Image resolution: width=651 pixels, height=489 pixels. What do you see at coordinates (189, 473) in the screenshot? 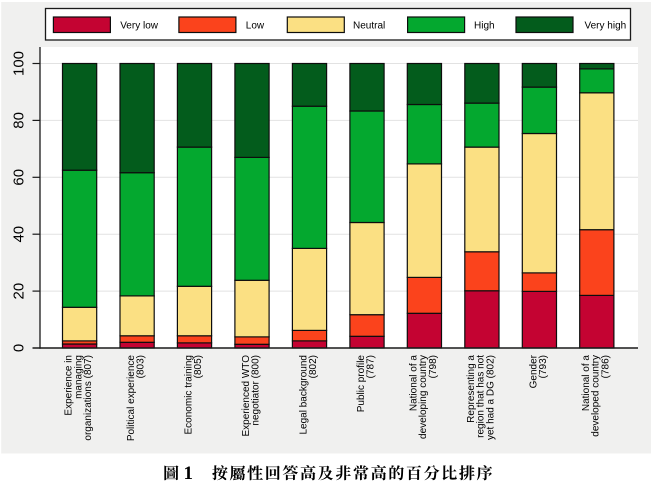
I see `svg-text: 1` at bounding box center [189, 473].